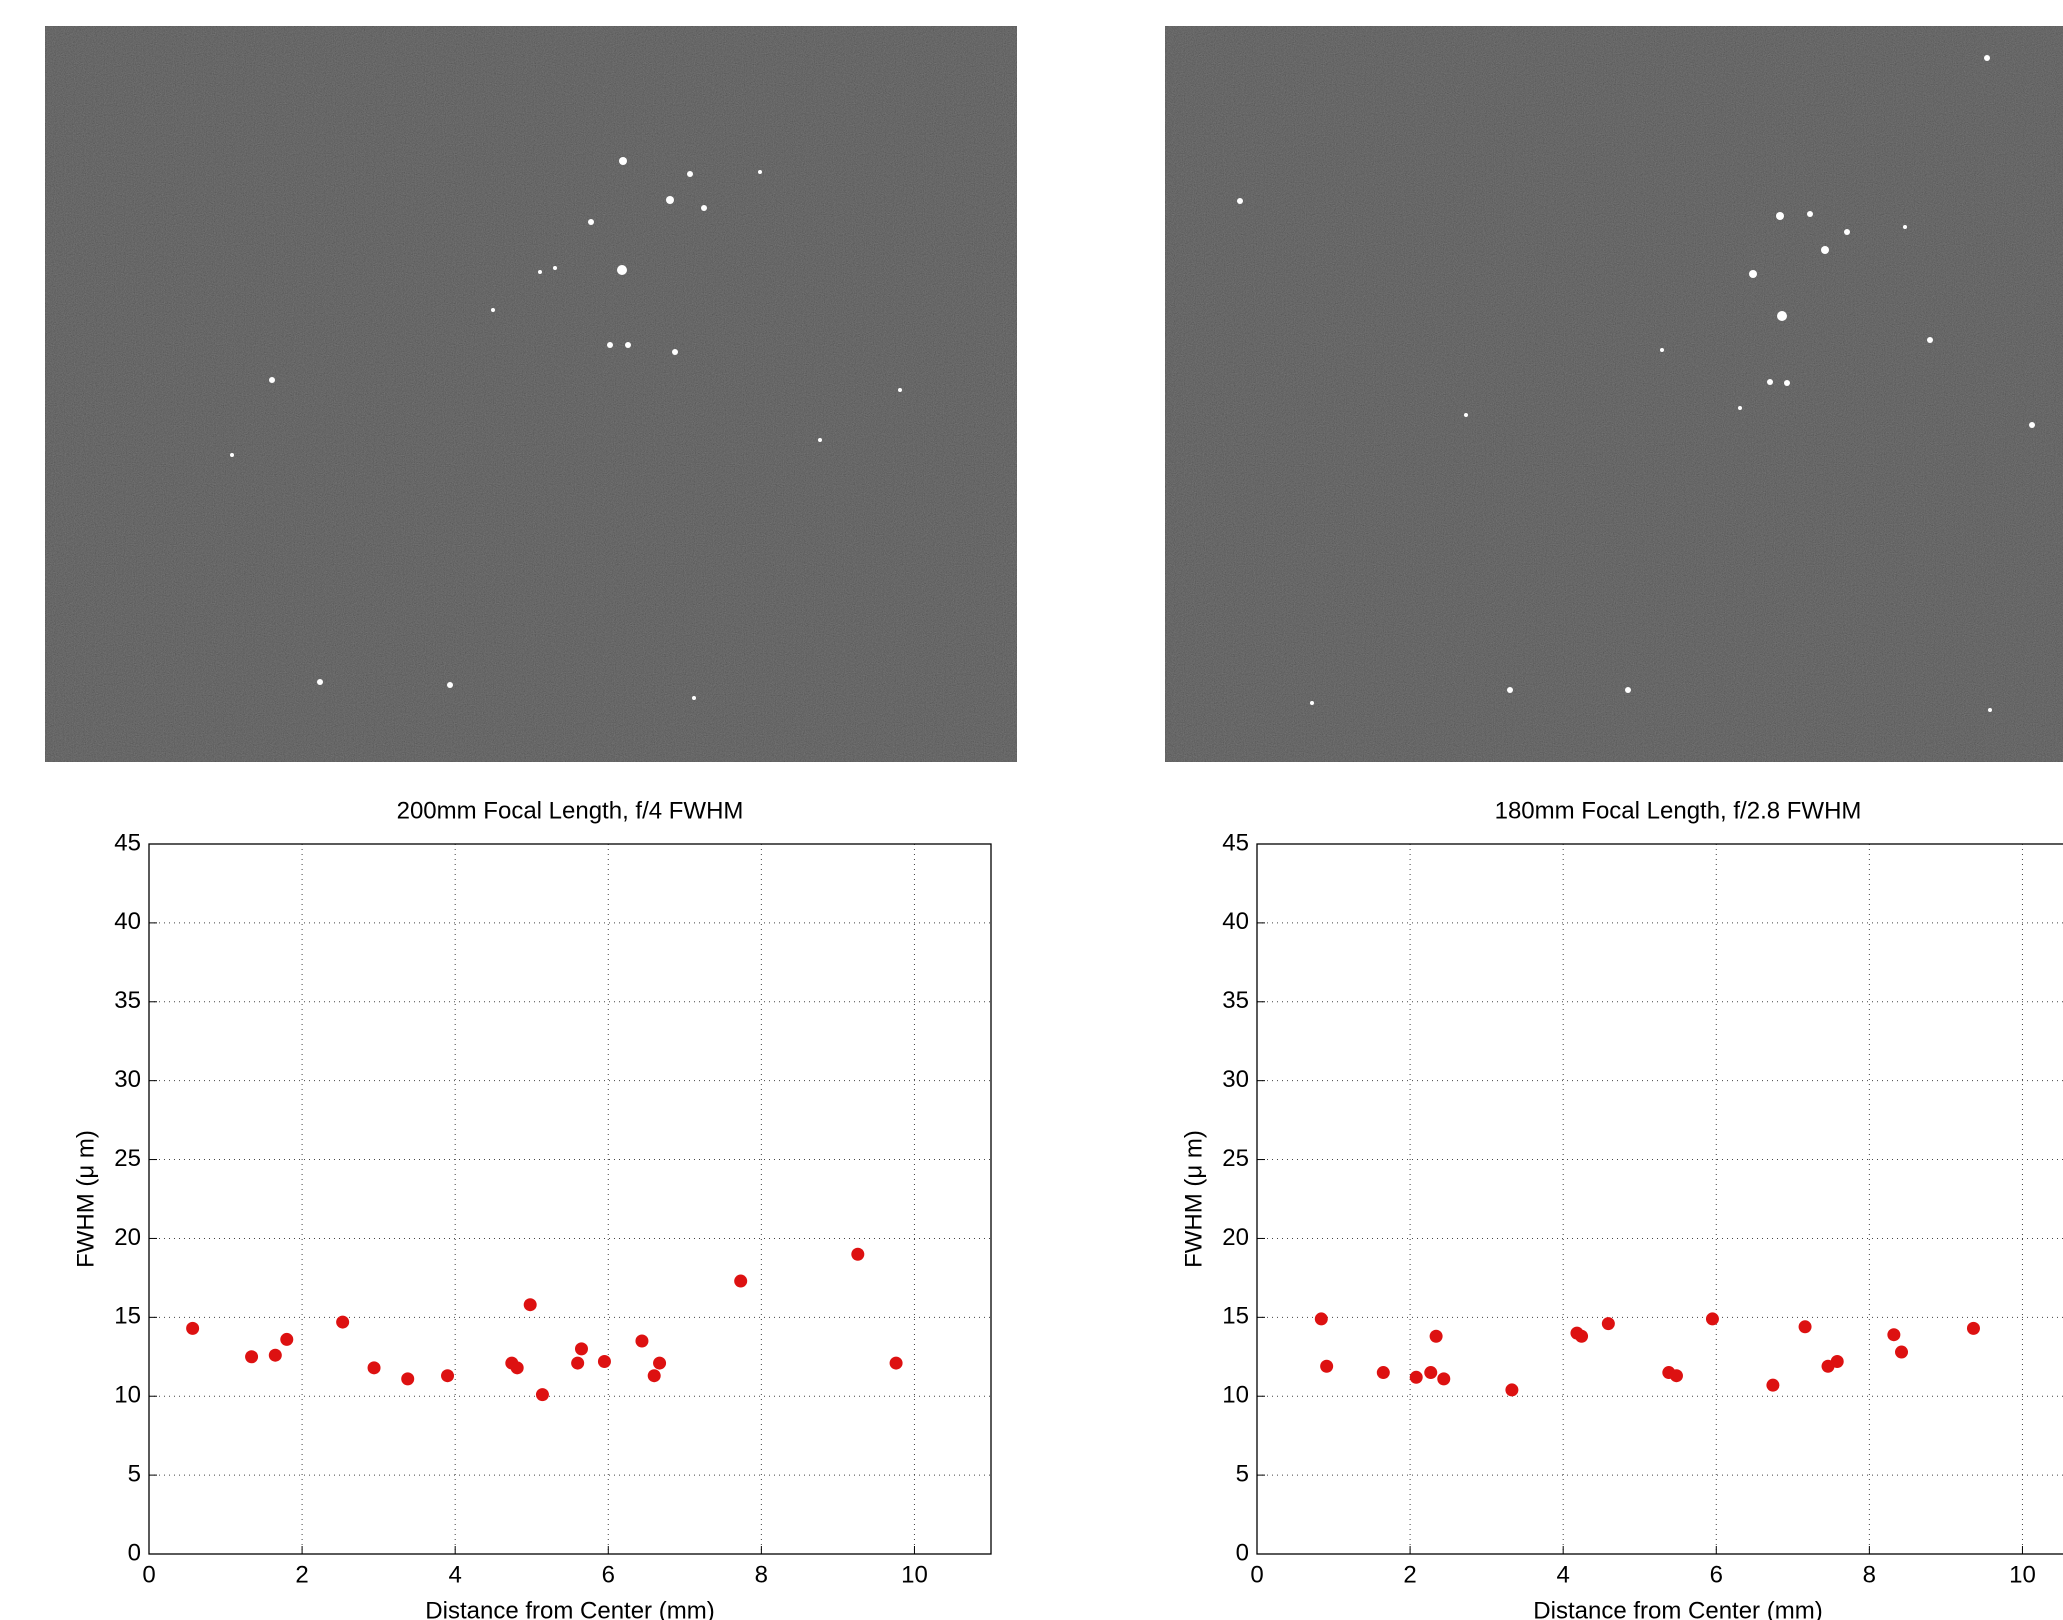  I want to click on chart-title: 200mm Focal Length, f/4 FWHM, so click(570, 810).